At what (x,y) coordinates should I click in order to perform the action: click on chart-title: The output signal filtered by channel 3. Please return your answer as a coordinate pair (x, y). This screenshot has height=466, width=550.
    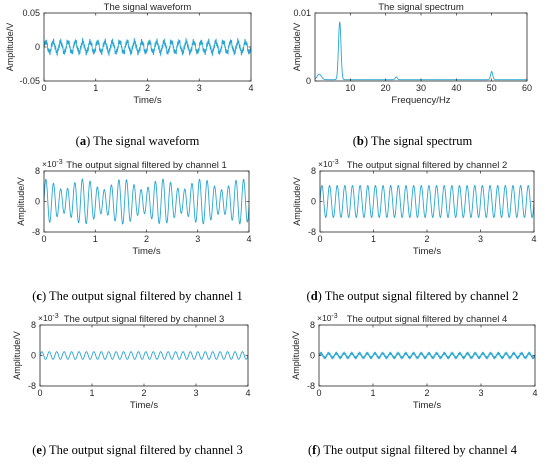
    Looking at the image, I should click on (144, 319).